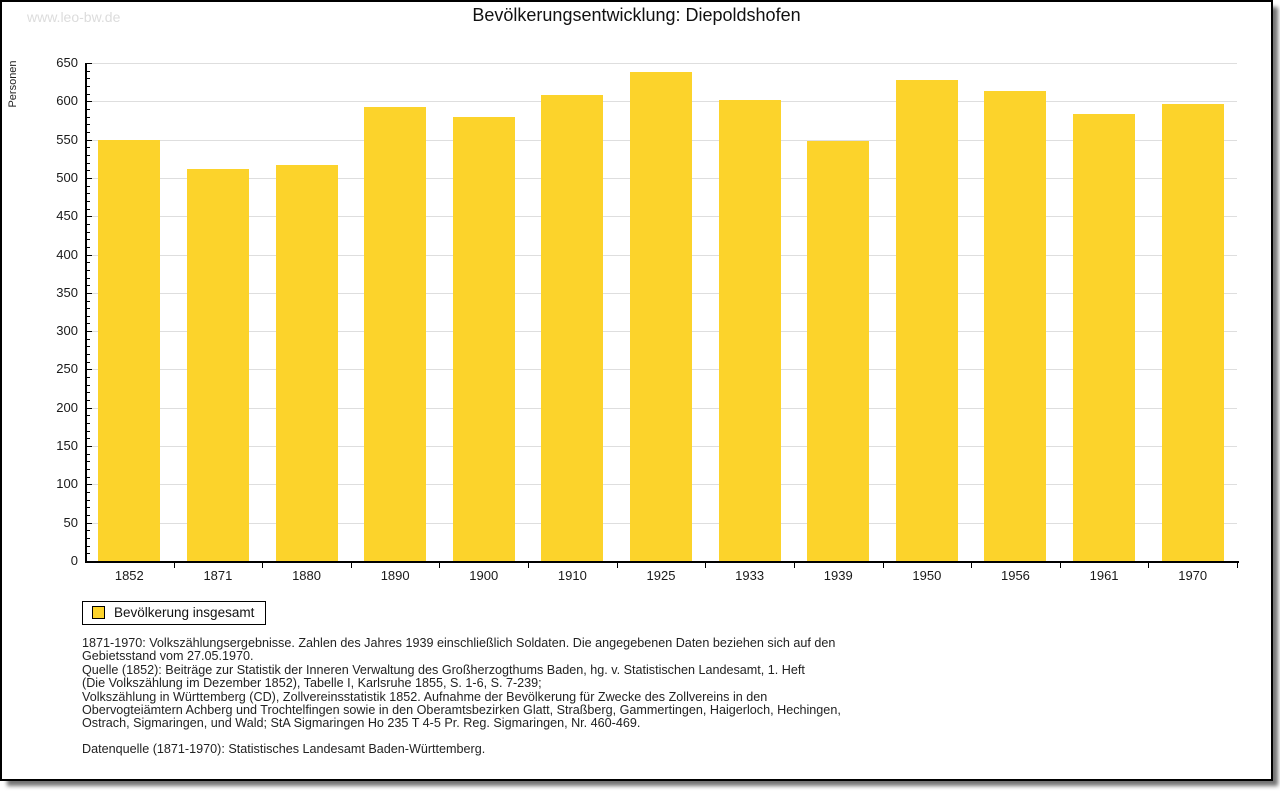 The height and width of the screenshot is (791, 1280). Describe the element at coordinates (184, 612) in the screenshot. I see `legend-label: Bevölkerung insgesamt` at that location.